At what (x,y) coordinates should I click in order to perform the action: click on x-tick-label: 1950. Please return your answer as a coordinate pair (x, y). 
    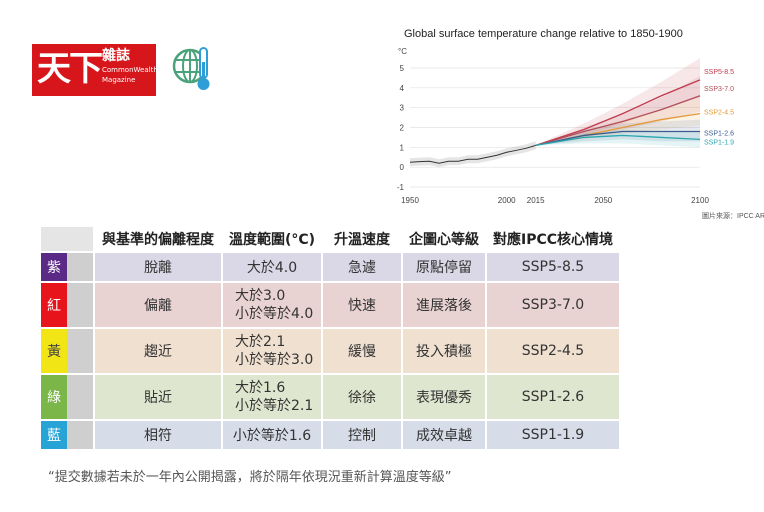
    Looking at the image, I should click on (410, 200).